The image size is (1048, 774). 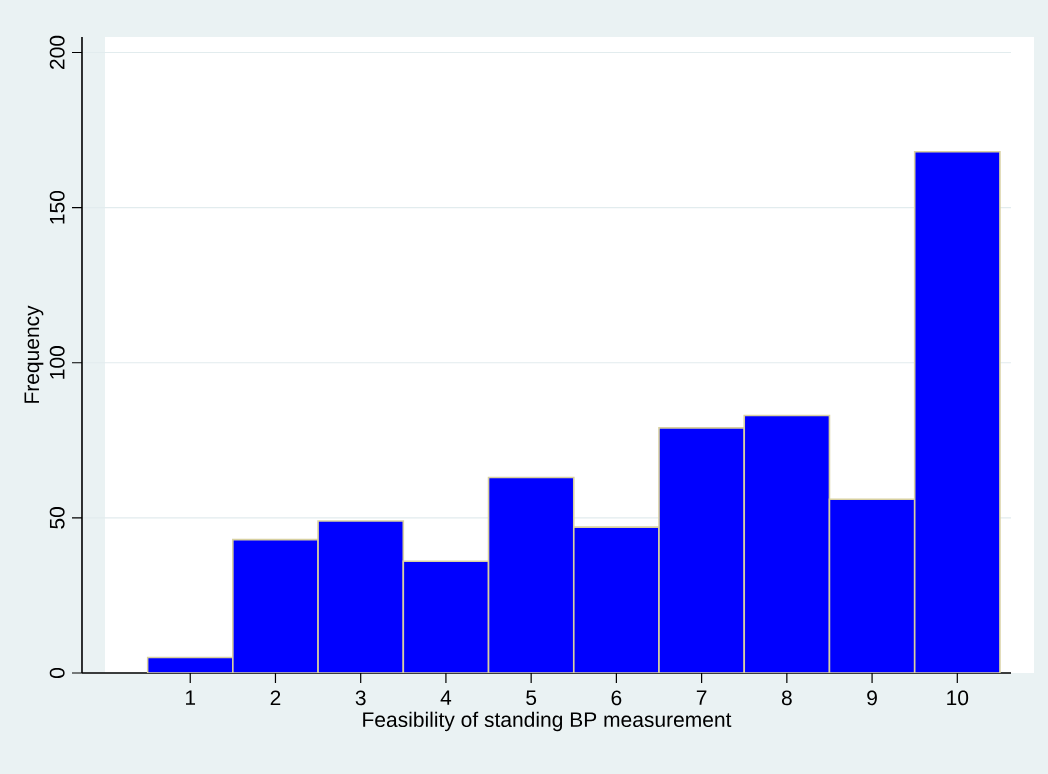 I want to click on x-tick-label: 3, so click(x=360, y=698).